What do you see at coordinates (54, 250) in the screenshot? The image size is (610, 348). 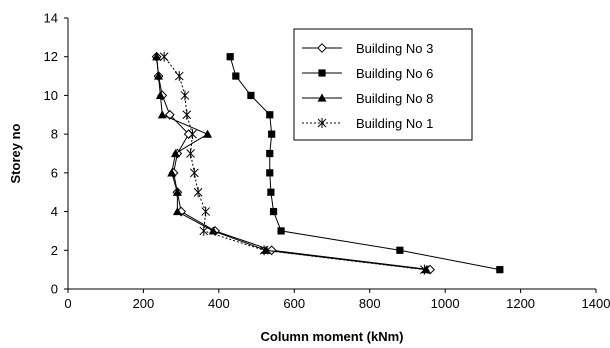 I see `y-tick-label: 2` at bounding box center [54, 250].